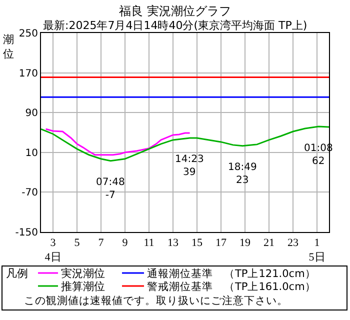  Describe the element at coordinates (83, 286) in the screenshot. I see `legend-label: 推算潮位` at that location.